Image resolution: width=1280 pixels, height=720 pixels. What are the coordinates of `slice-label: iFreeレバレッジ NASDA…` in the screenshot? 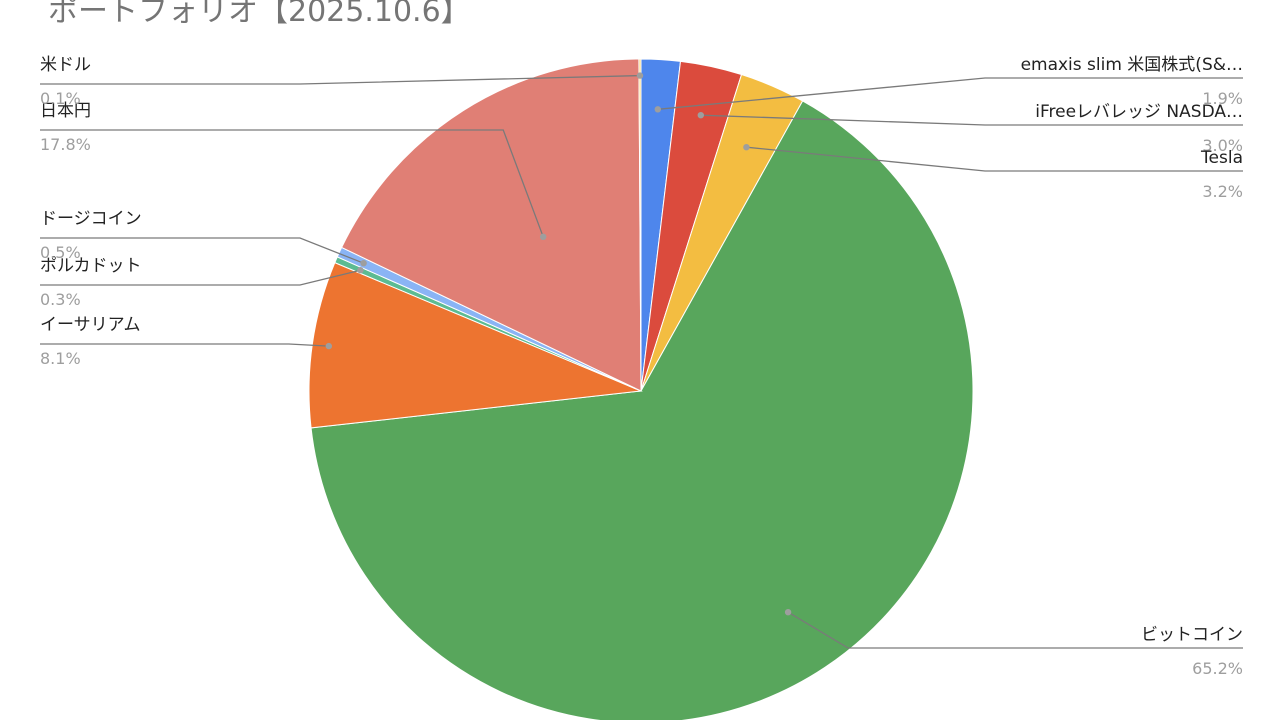 It's located at (1139, 112).